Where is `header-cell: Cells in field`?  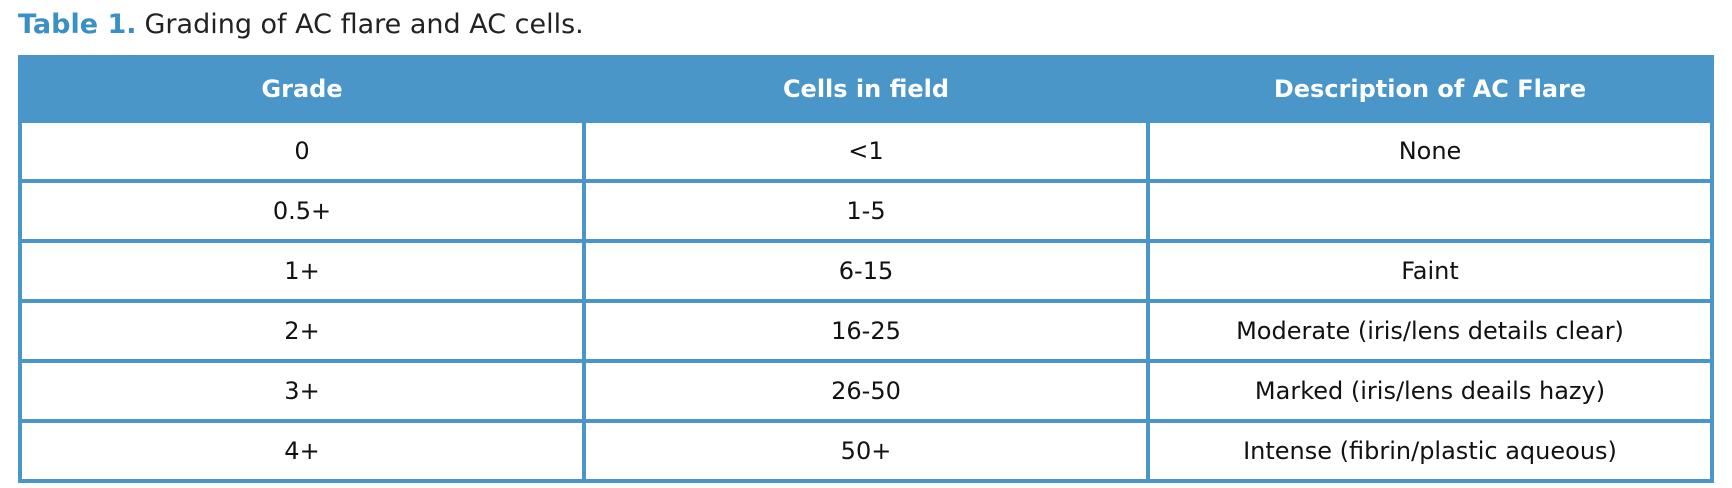 header-cell: Cells in field is located at coordinates (866, 89).